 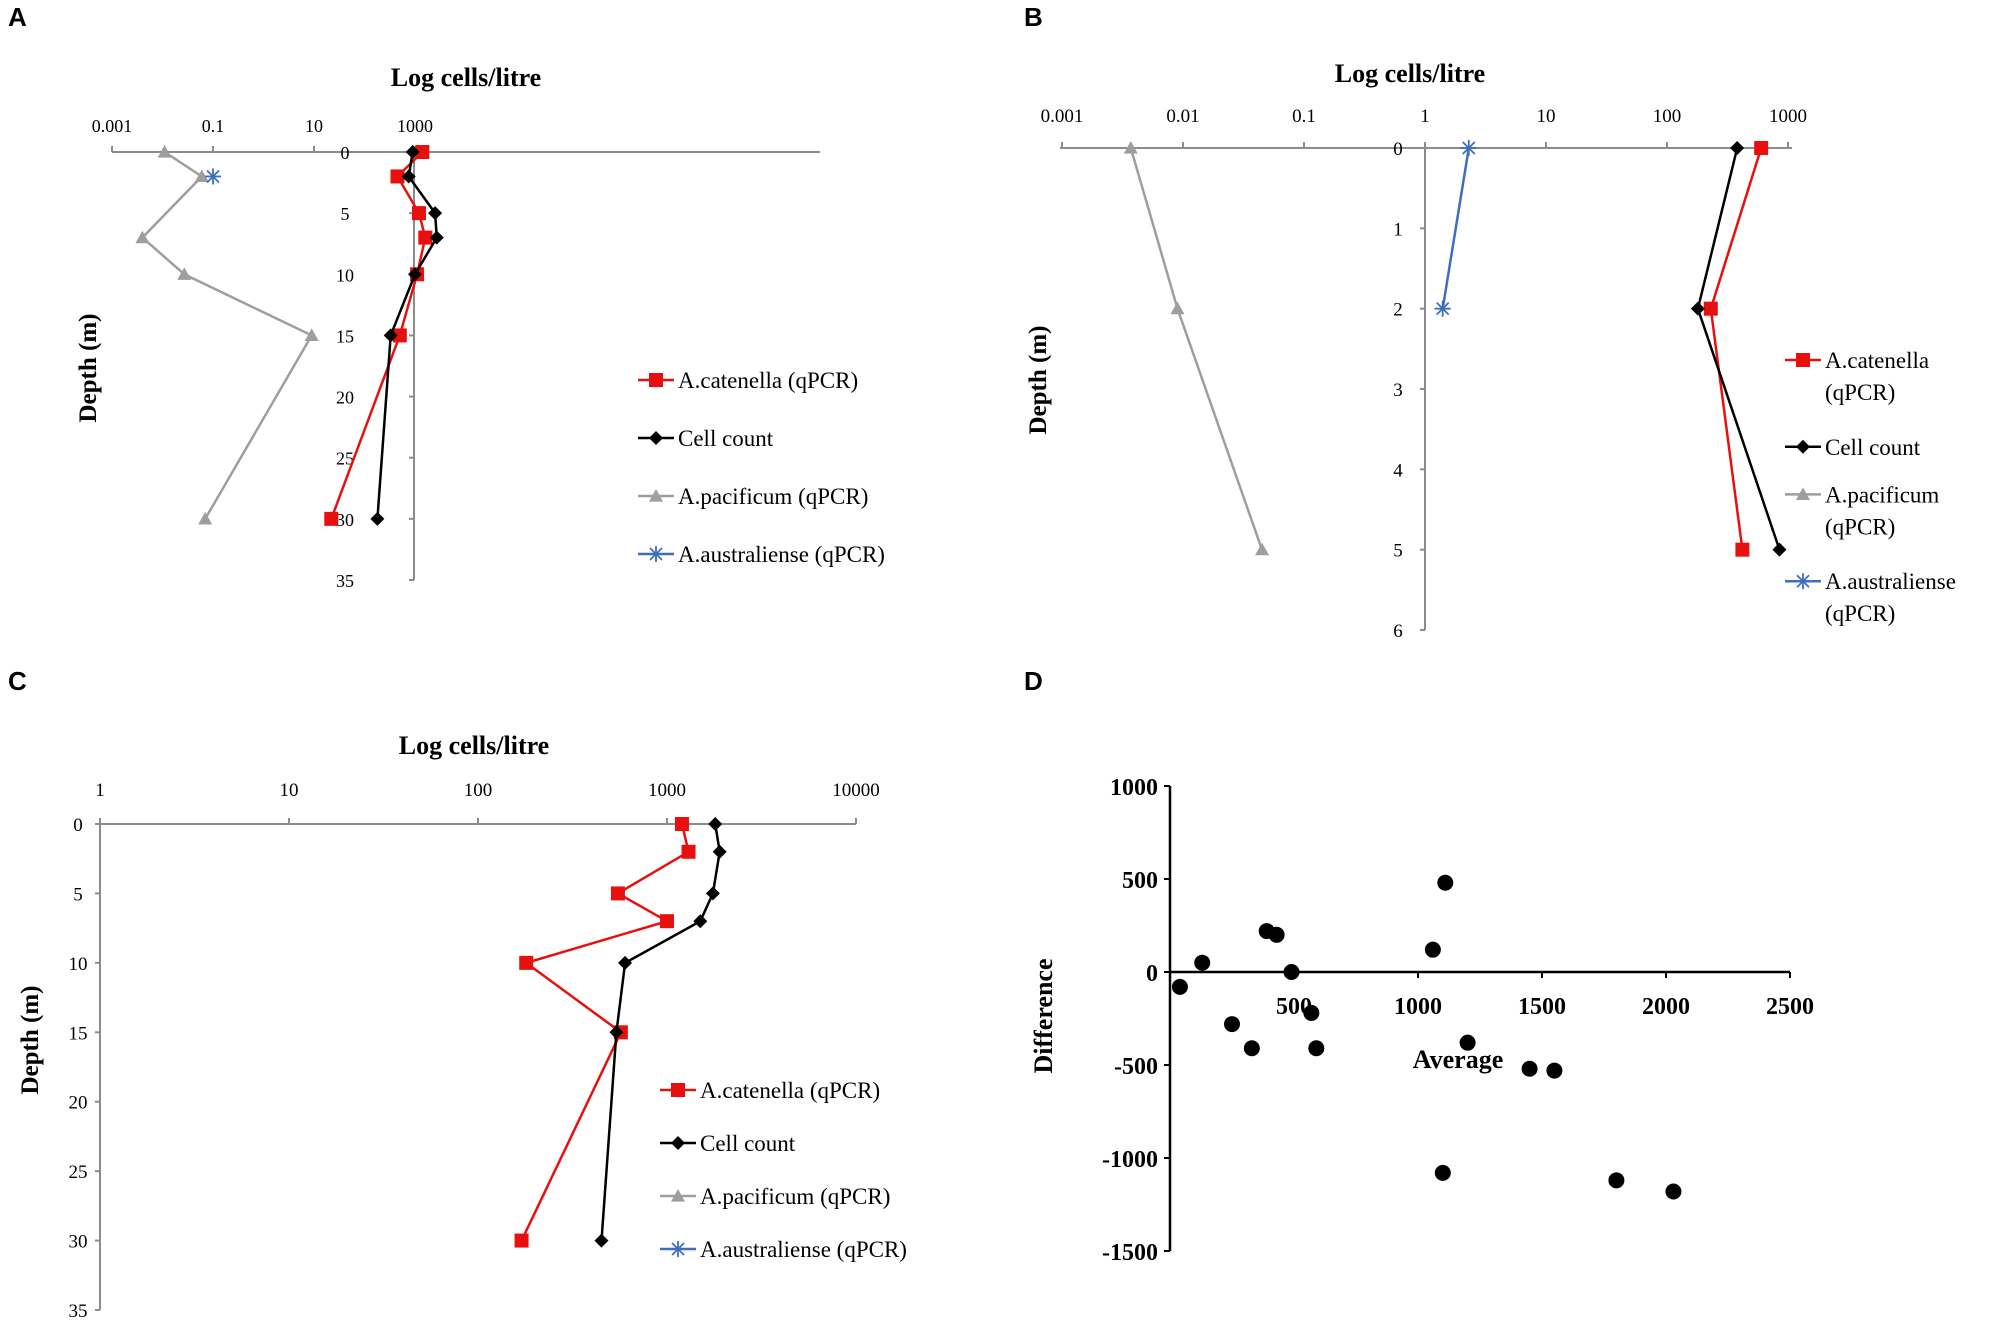 What do you see at coordinates (345, 275) in the screenshot?
I see `y-tick-label: 10` at bounding box center [345, 275].